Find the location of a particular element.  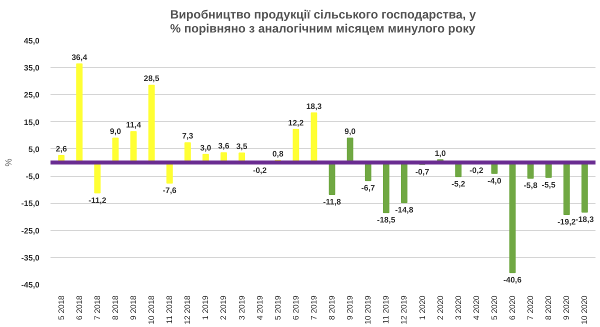

data-label: 1,0 is located at coordinates (440, 153).